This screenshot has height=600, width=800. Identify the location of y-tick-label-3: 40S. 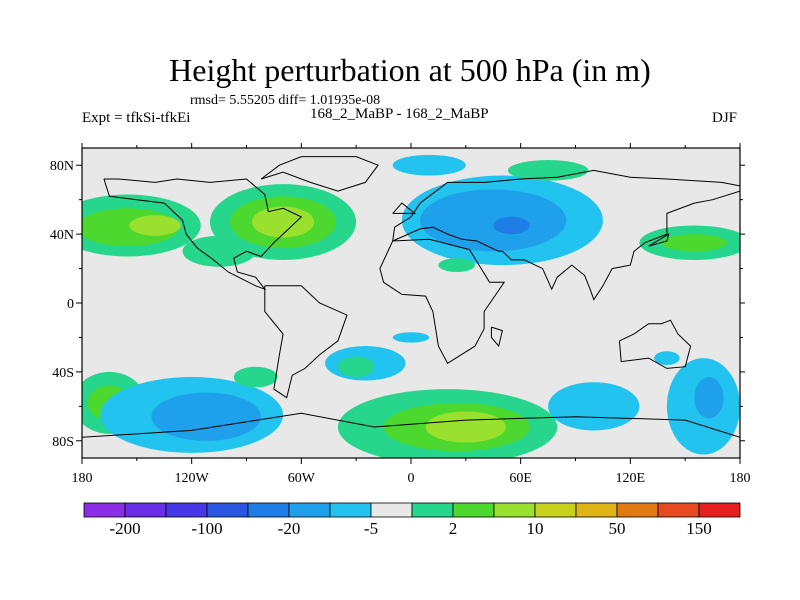
(63, 373).